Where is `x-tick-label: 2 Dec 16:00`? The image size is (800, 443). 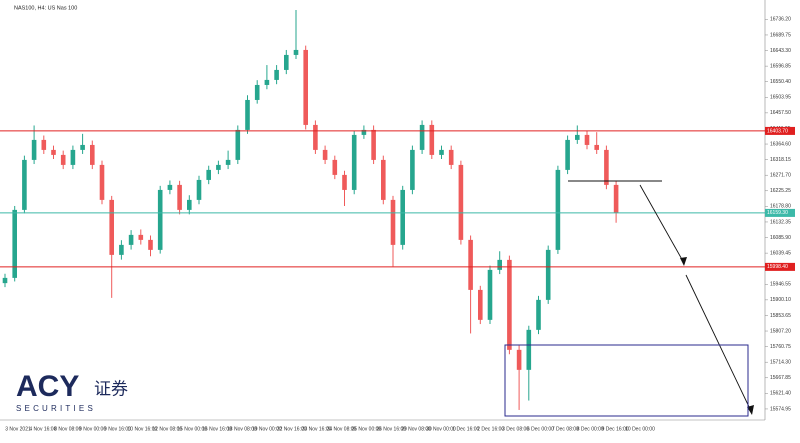
x-tick-label: 2 Dec 16:00 is located at coordinates (490, 429).